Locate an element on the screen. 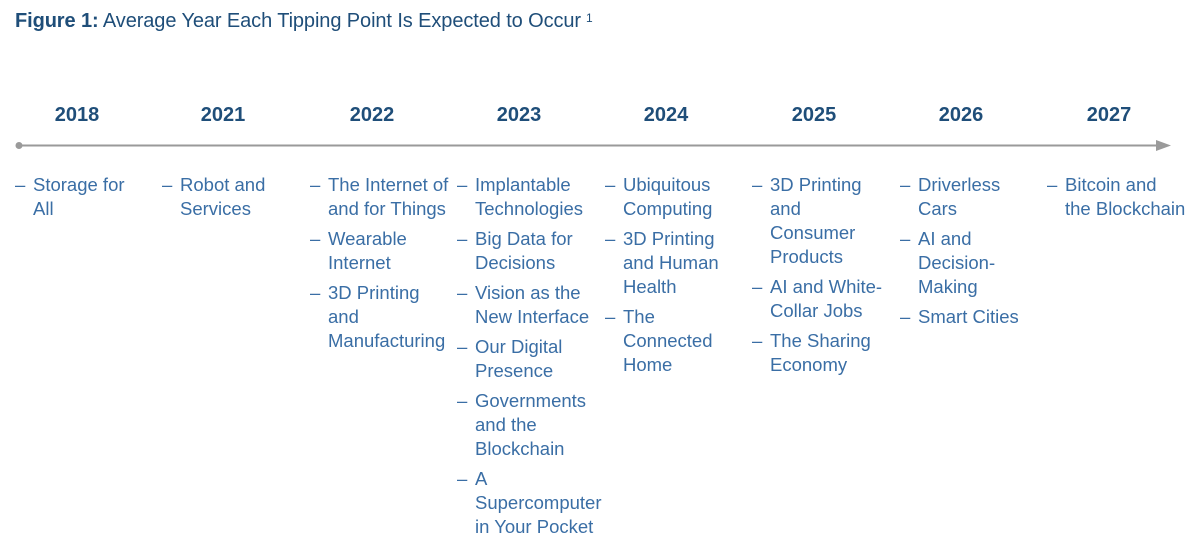 This screenshot has height=545, width=1193. tipping-point-item: – Robot and Services is located at coordinates (224, 197).